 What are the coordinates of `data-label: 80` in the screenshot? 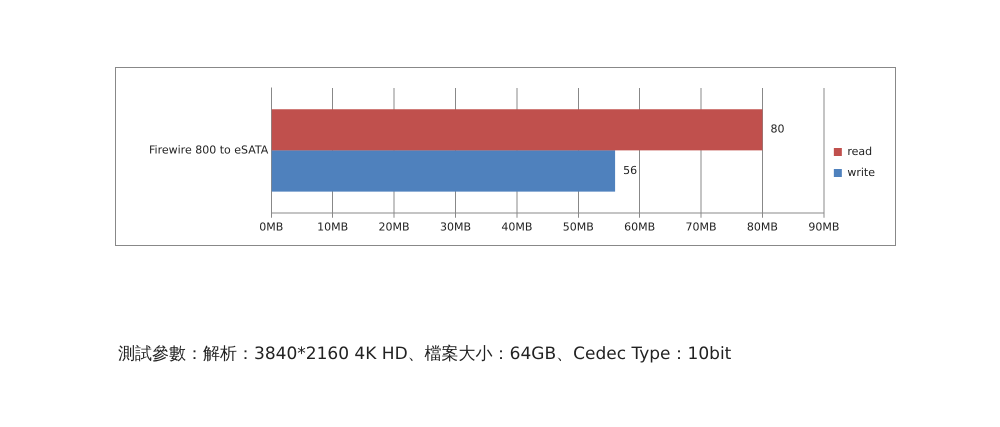 It's located at (777, 129).